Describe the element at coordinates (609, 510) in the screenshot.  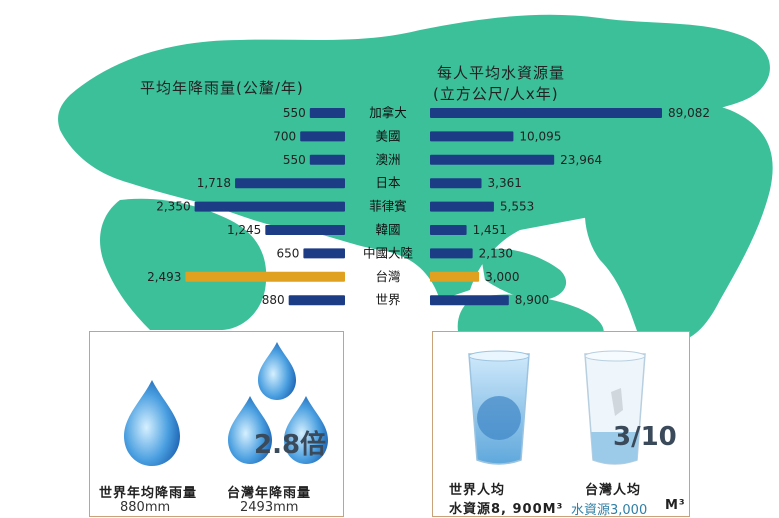
I see `taiwan-water-caption-line2: 水資源3,000` at that location.